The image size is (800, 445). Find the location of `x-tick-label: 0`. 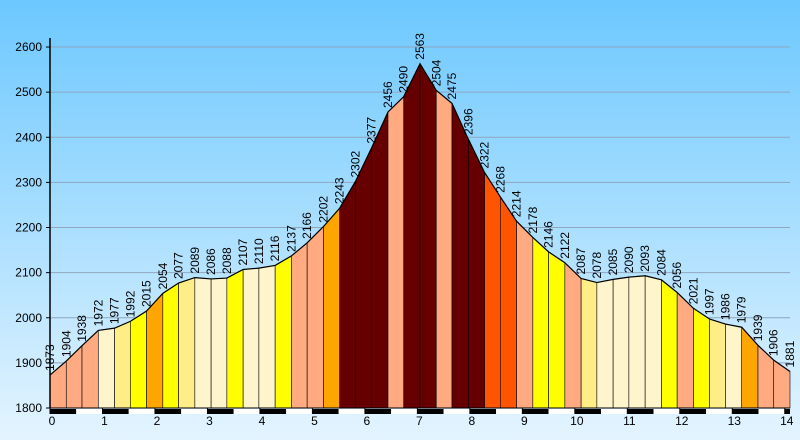

x-tick-label: 0 is located at coordinates (52, 421).